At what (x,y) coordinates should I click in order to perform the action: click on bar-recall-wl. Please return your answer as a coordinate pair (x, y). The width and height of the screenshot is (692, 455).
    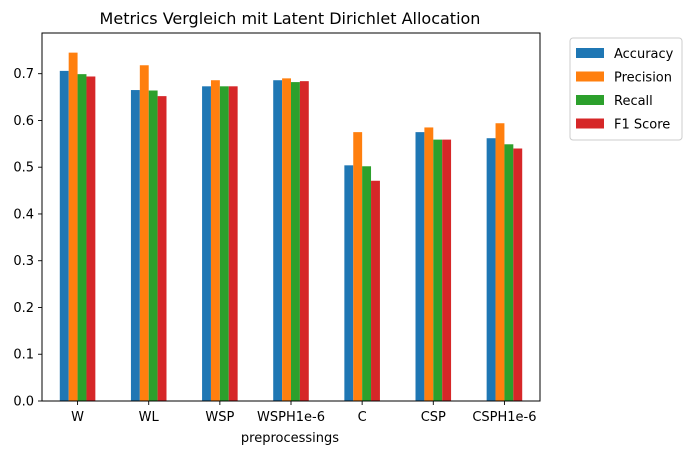
    Looking at the image, I should click on (153, 245).